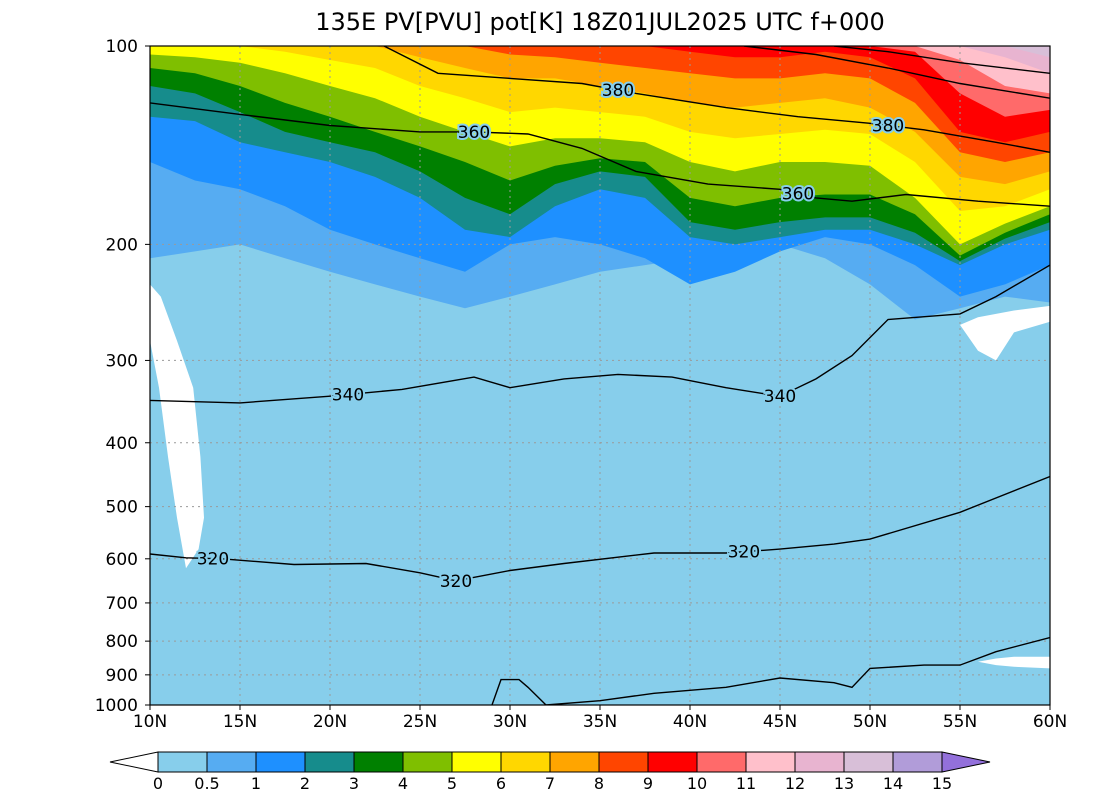 This screenshot has height=800, width=1100. Describe the element at coordinates (780, 722) in the screenshot. I see `x-tick-label: 45N` at that location.